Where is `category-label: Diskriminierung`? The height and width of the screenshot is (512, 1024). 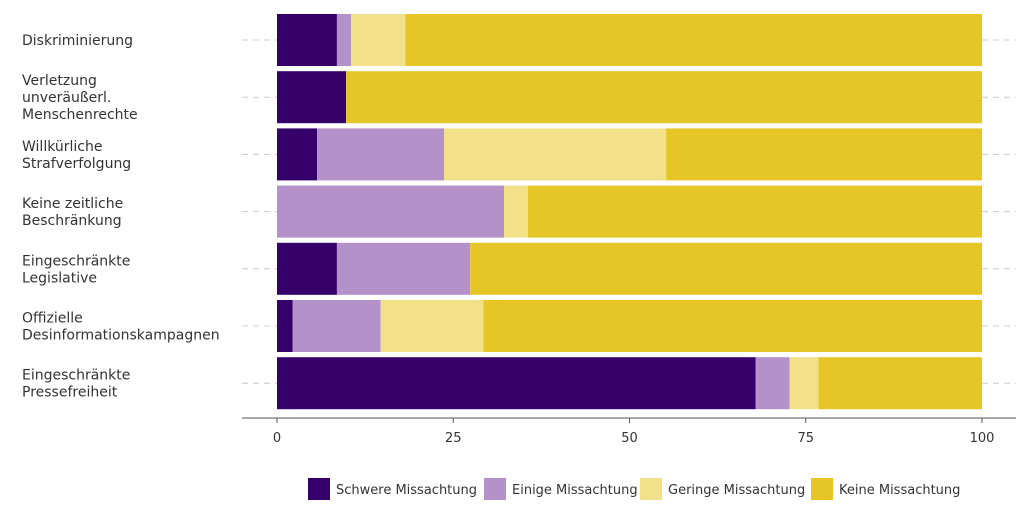 category-label: Diskriminierung is located at coordinates (77, 41).